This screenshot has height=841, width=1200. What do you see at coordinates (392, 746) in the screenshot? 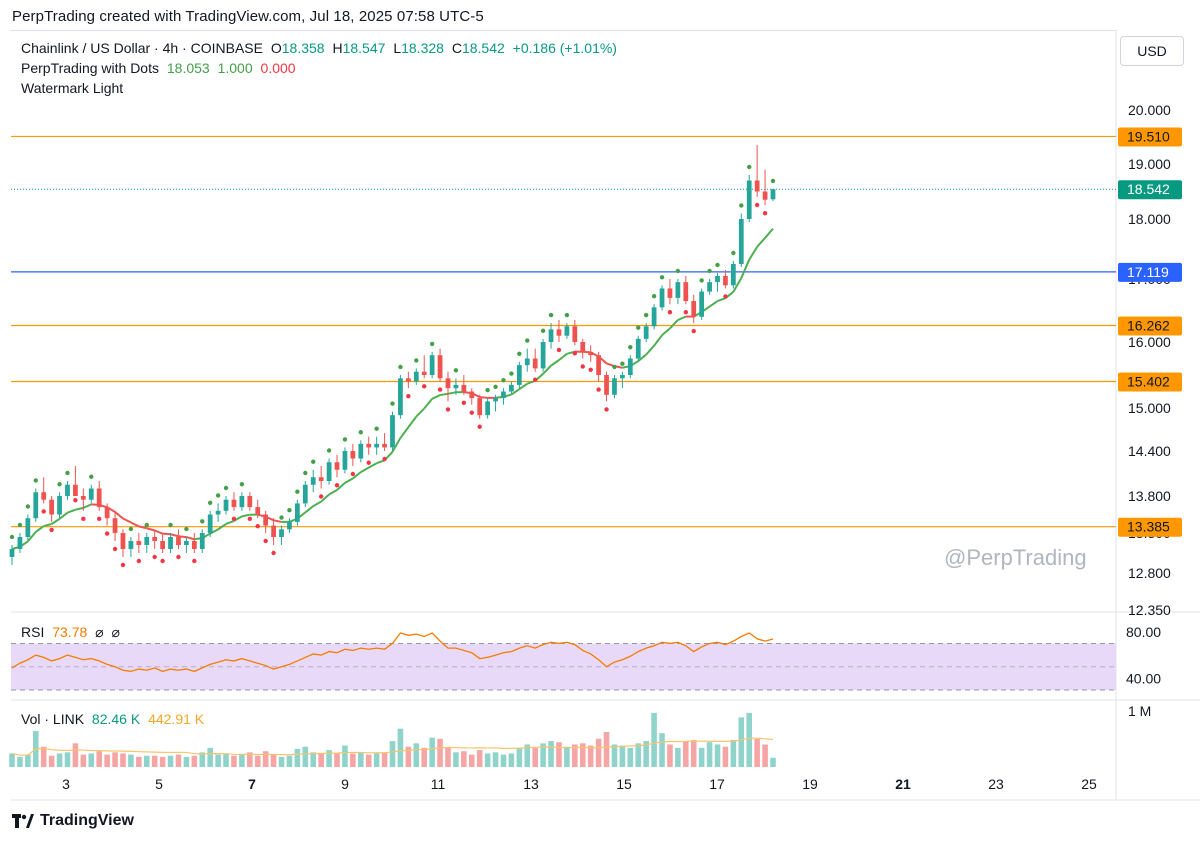
I see `volume-ma-line` at bounding box center [392, 746].